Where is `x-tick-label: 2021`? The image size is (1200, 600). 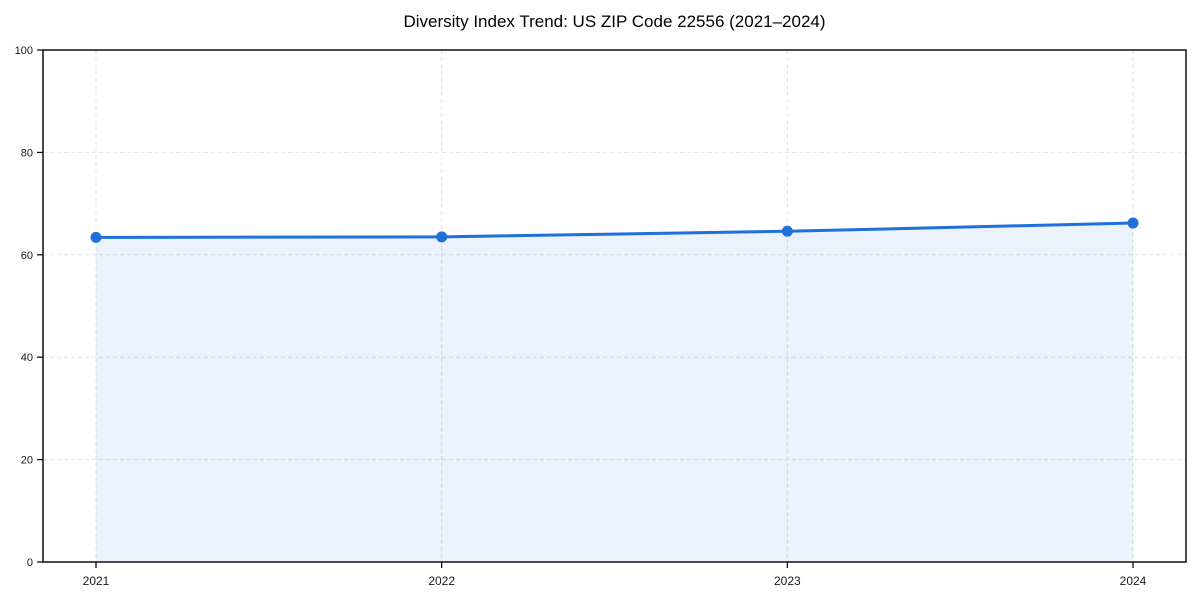 x-tick-label: 2021 is located at coordinates (96, 581).